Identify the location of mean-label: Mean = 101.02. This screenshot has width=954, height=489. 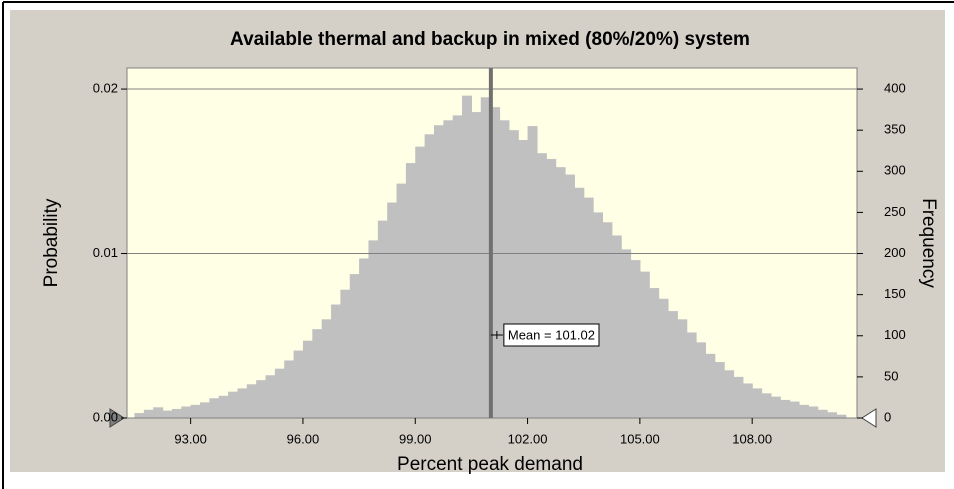
(551, 334).